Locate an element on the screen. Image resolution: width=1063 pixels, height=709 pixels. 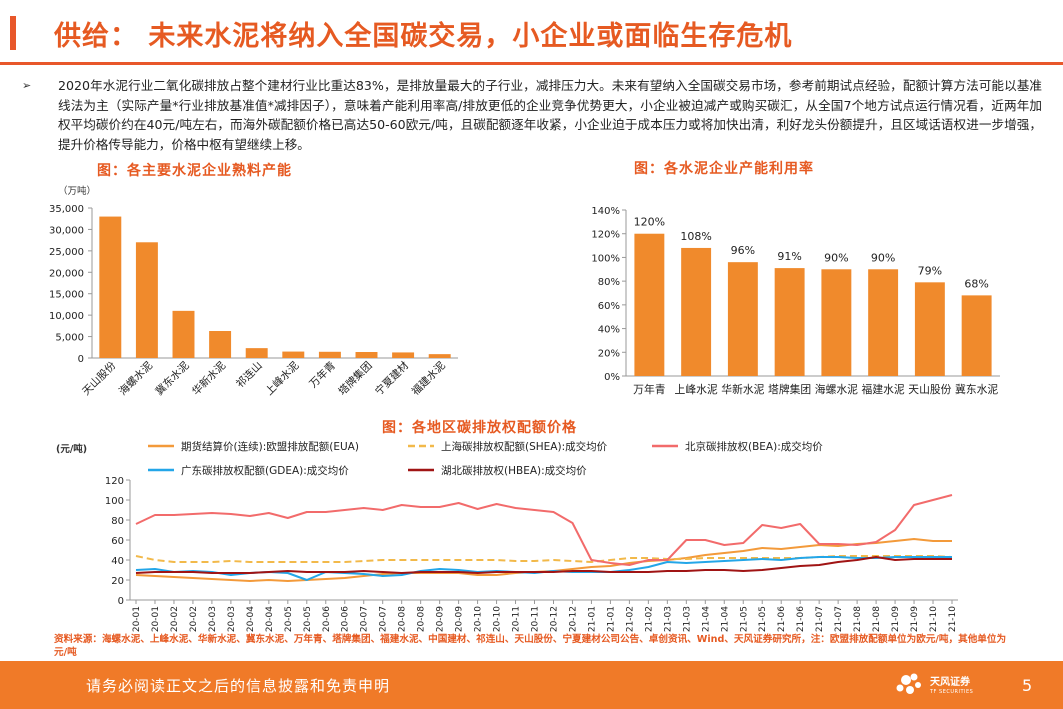
data-label: 68% is located at coordinates (976, 283).